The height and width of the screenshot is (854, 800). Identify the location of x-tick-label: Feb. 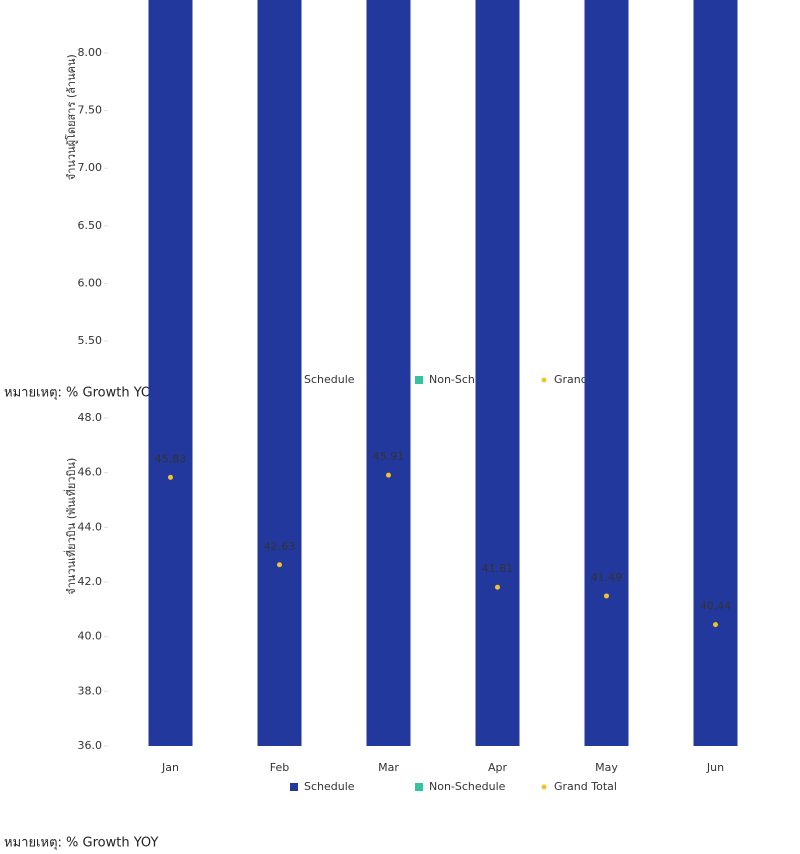
(279, 767).